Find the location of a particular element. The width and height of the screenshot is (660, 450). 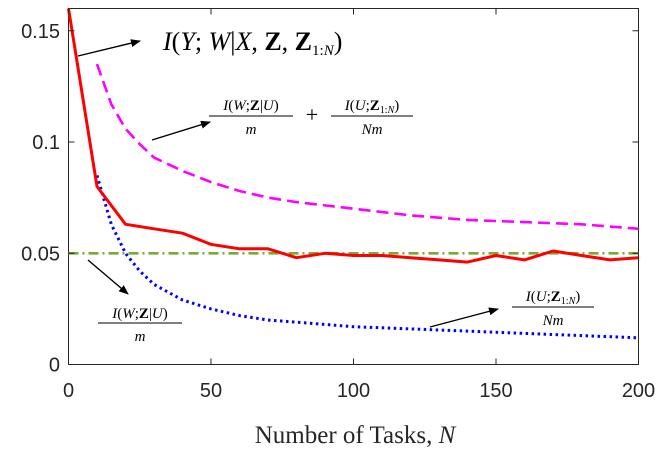

annotation-red: I(Y; W|X, Z, Z1:N) is located at coordinates (209, 43).